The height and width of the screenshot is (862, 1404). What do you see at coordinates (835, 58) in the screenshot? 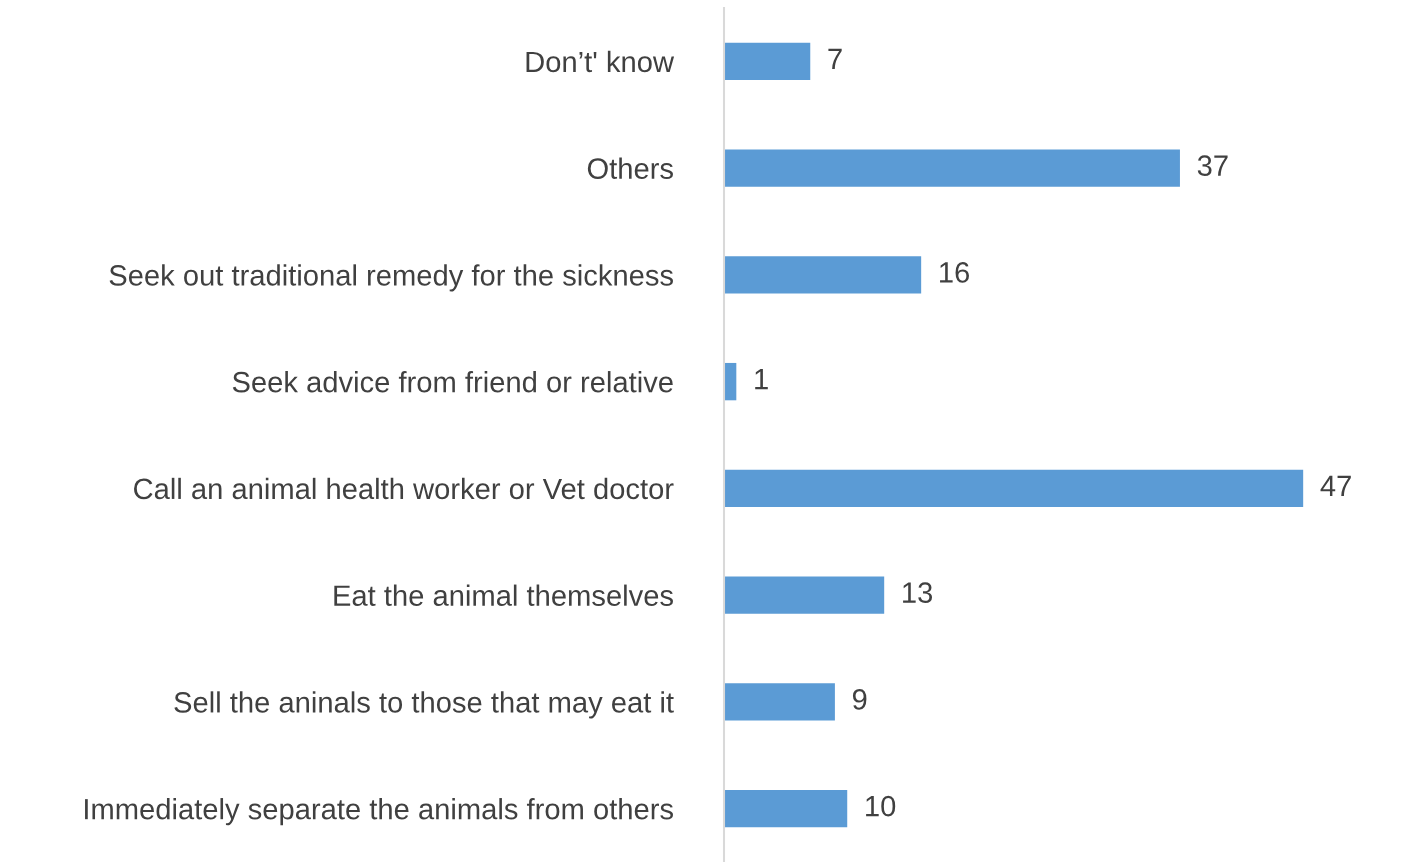
I see `data-label: 7` at bounding box center [835, 58].